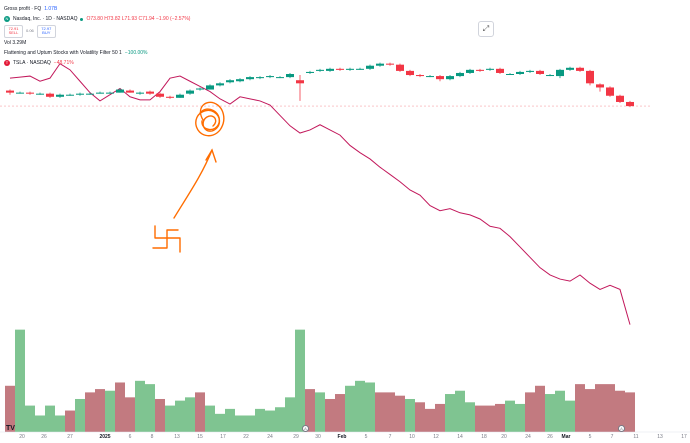 The image size is (690, 443). I want to click on expand-icon: ⤢, so click(486, 29).